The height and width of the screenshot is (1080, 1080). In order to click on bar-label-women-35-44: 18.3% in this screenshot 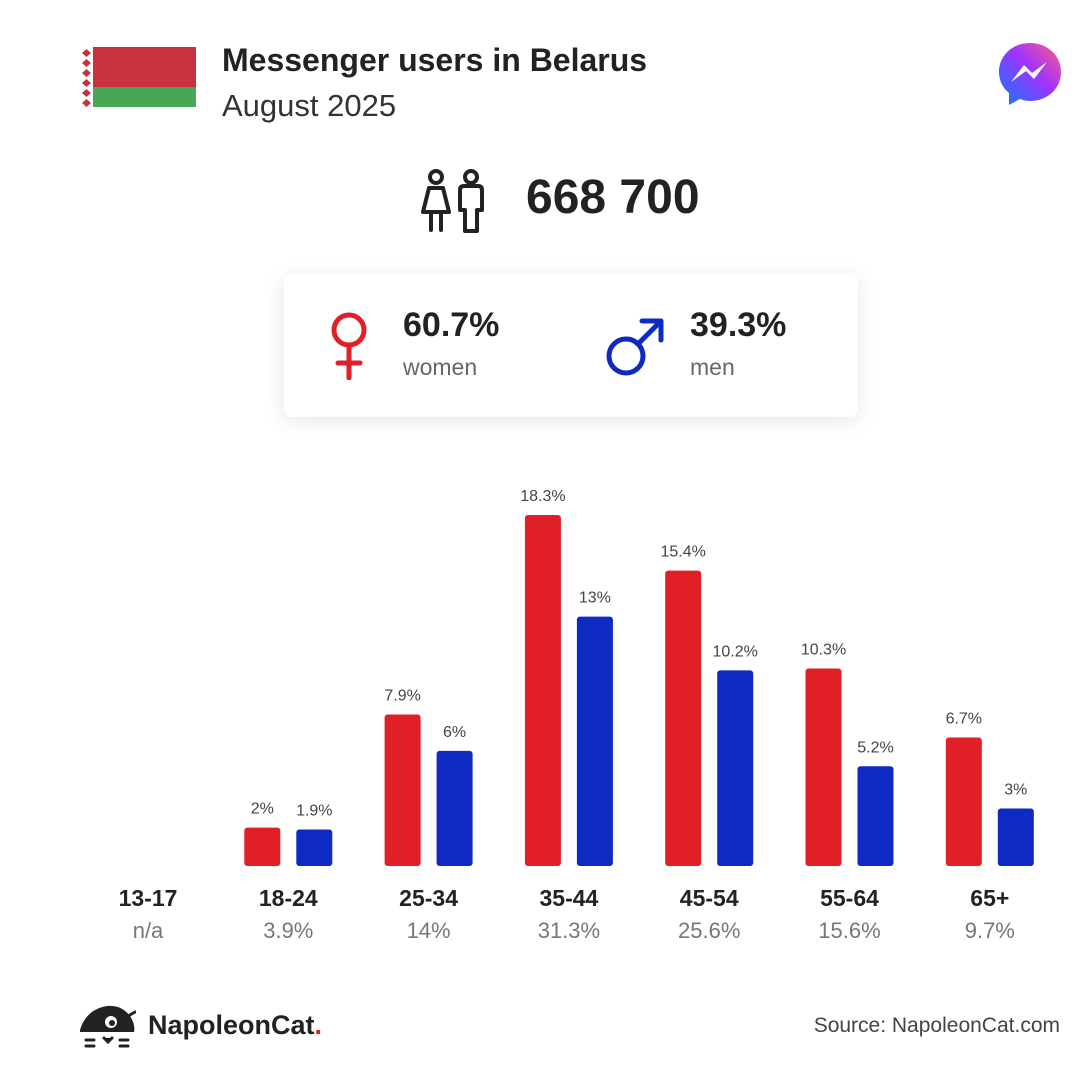, I will do `click(542, 496)`.